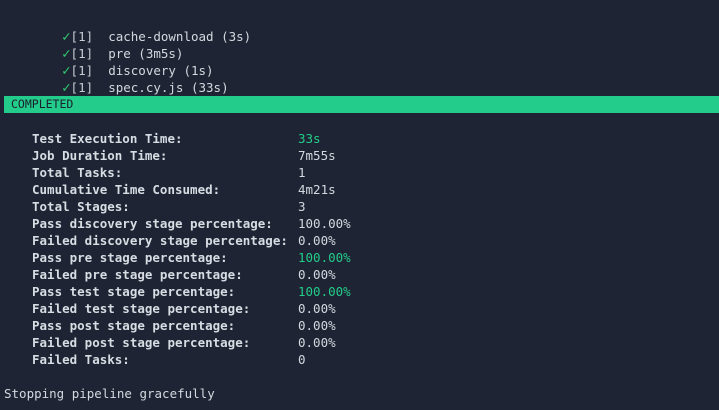  I want to click on summary-label: Pass discovery stage percentage:, so click(152, 223).